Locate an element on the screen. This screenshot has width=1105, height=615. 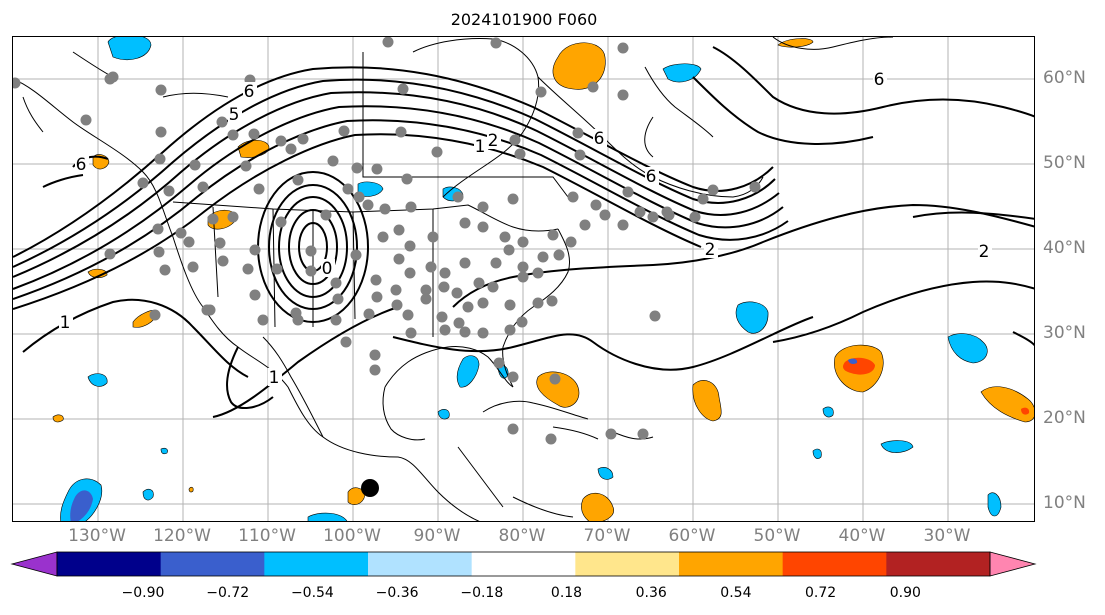
latitude-label: 10°N is located at coordinates (1064, 503).